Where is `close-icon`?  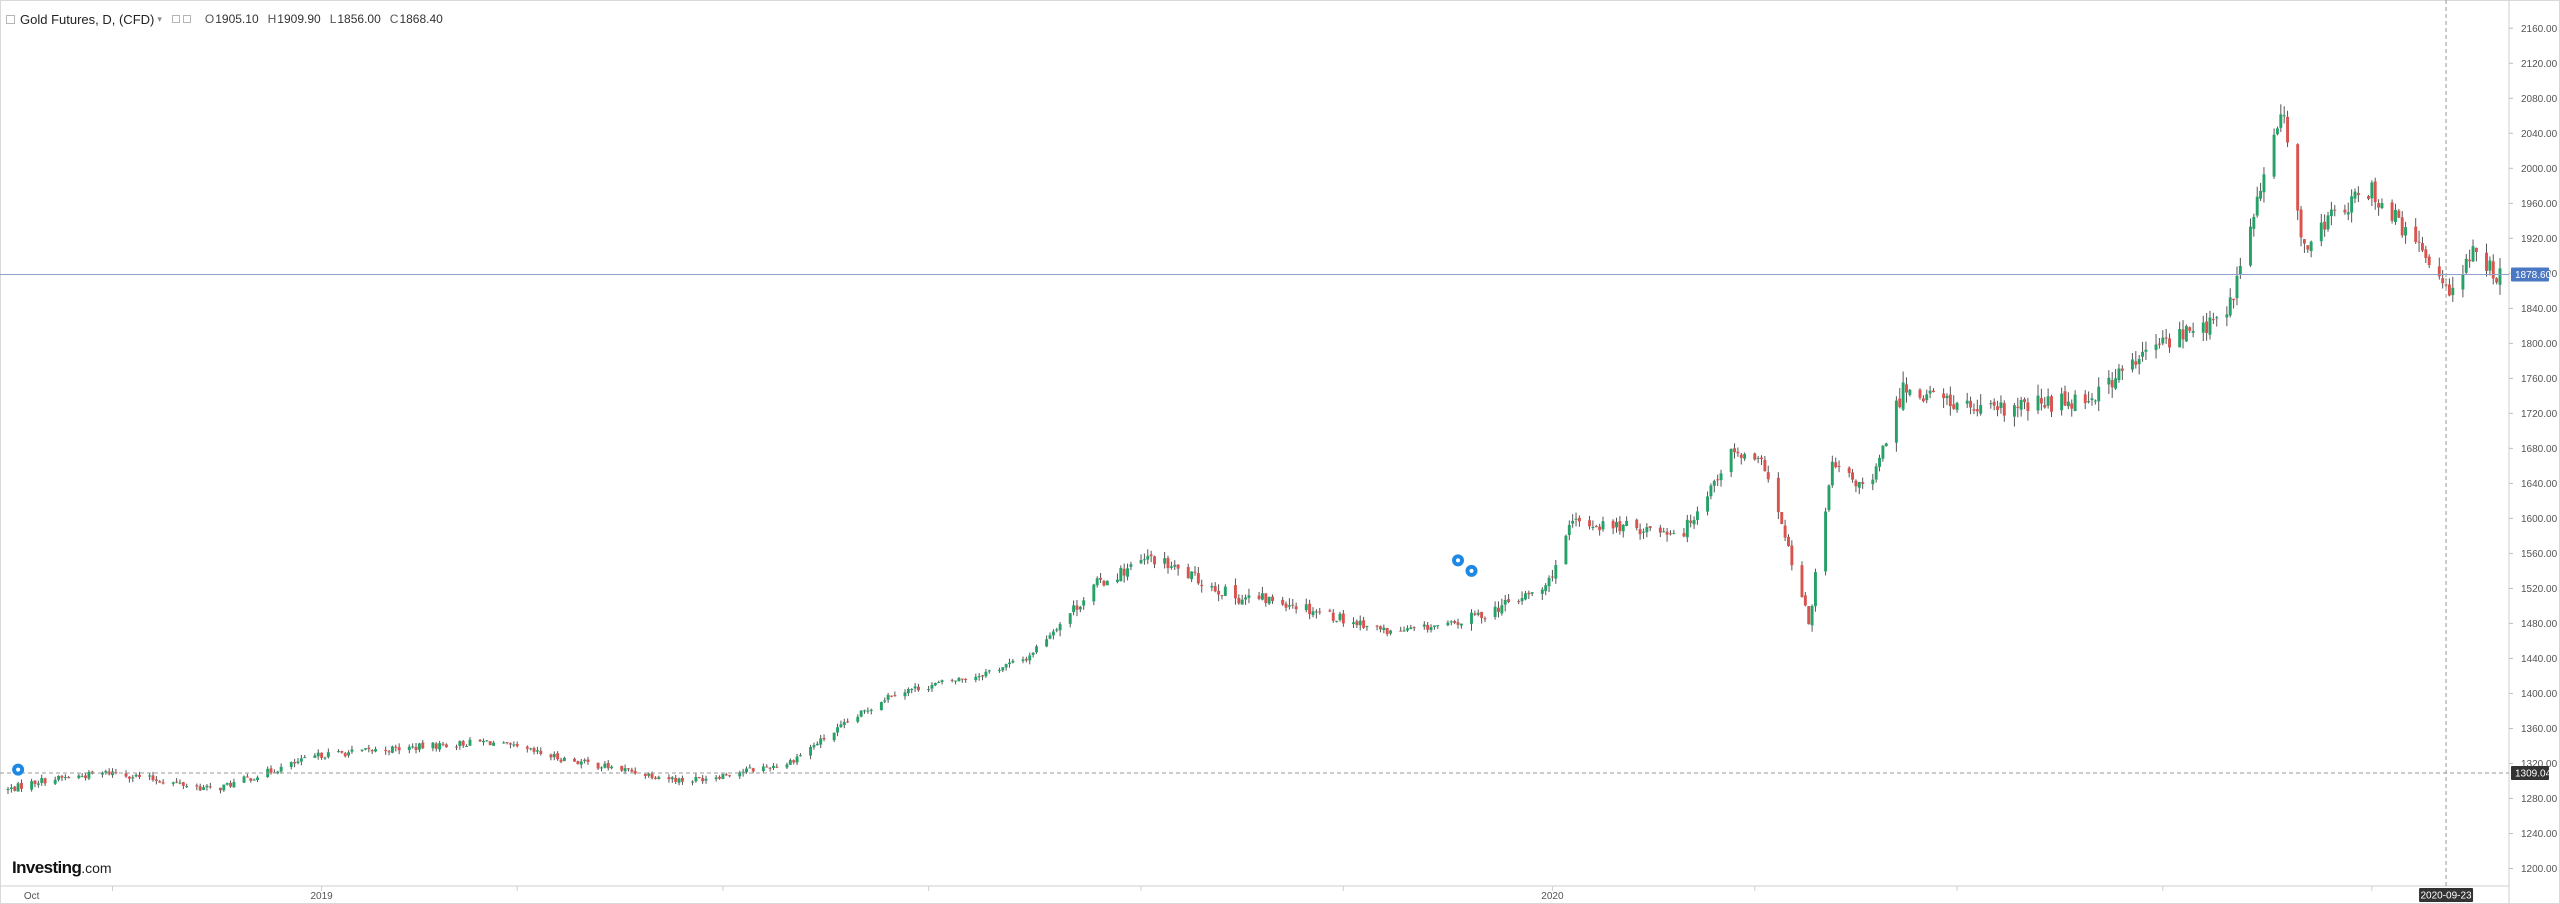
close-icon is located at coordinates (186, 19).